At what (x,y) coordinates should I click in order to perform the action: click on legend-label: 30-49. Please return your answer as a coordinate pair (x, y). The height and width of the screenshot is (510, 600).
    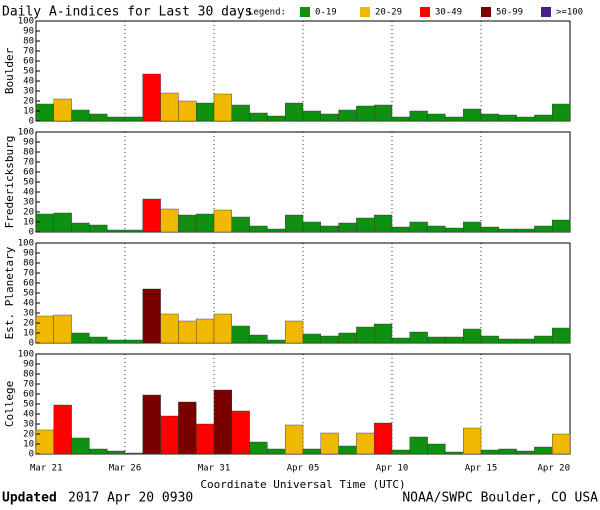
    Looking at the image, I should click on (448, 13).